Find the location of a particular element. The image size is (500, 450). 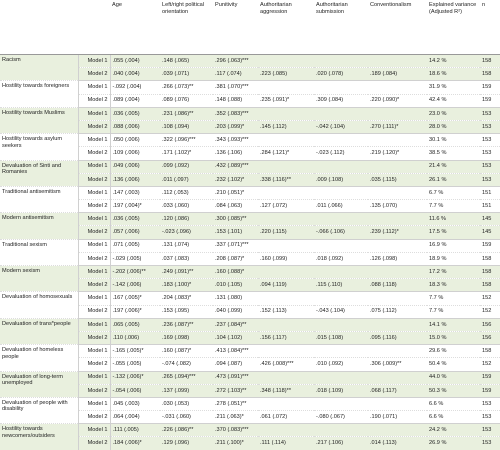

cell: .219 (.120)* is located at coordinates (397, 153).